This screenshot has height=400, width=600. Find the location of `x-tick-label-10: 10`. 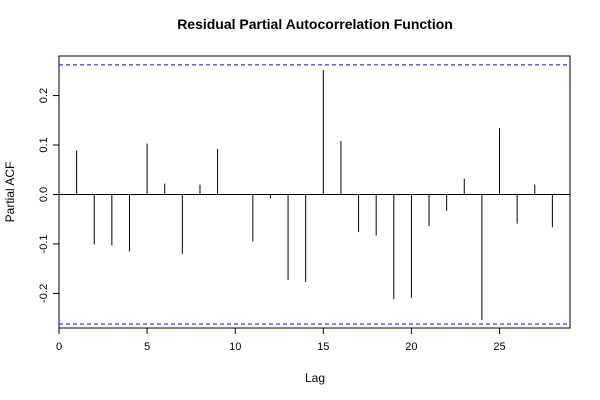

x-tick-label-10: 10 is located at coordinates (235, 347).